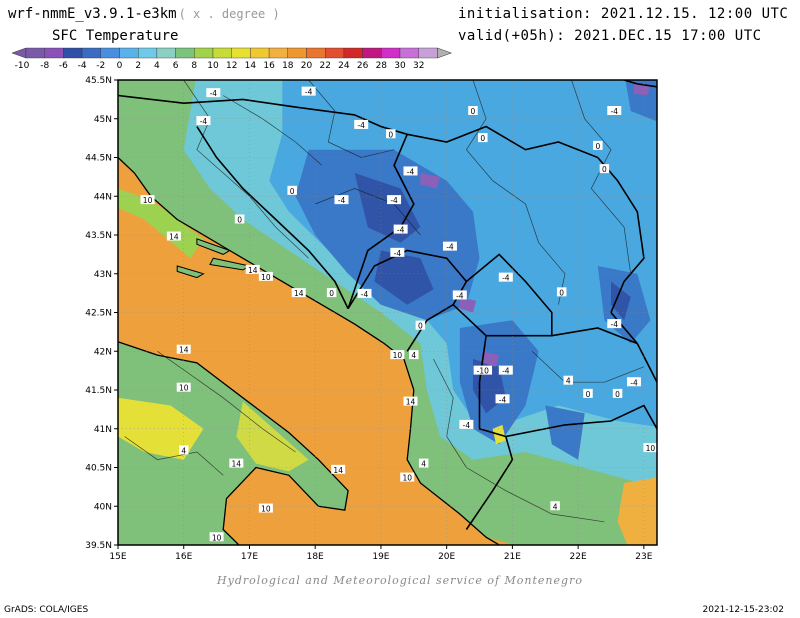 The height and width of the screenshot is (618, 800). Describe the element at coordinates (63, 66) in the screenshot. I see `colorbar-label: -6` at that location.